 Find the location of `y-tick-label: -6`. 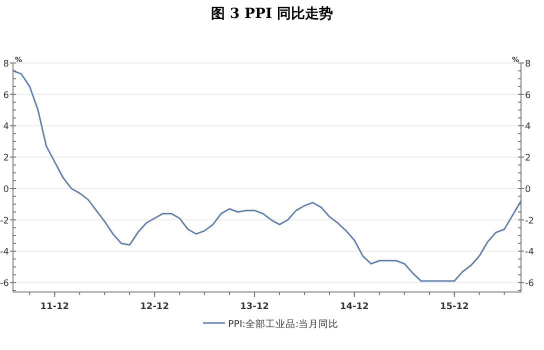

y-tick-label: -6 is located at coordinates (5, 284).